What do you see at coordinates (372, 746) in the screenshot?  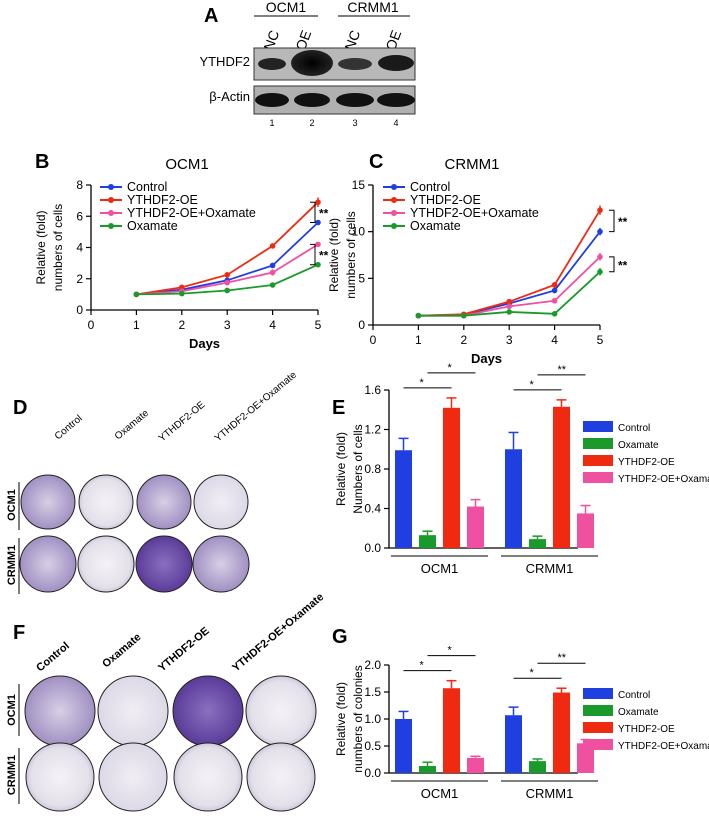 I see `y-tick-label: 0.5` at bounding box center [372, 746].